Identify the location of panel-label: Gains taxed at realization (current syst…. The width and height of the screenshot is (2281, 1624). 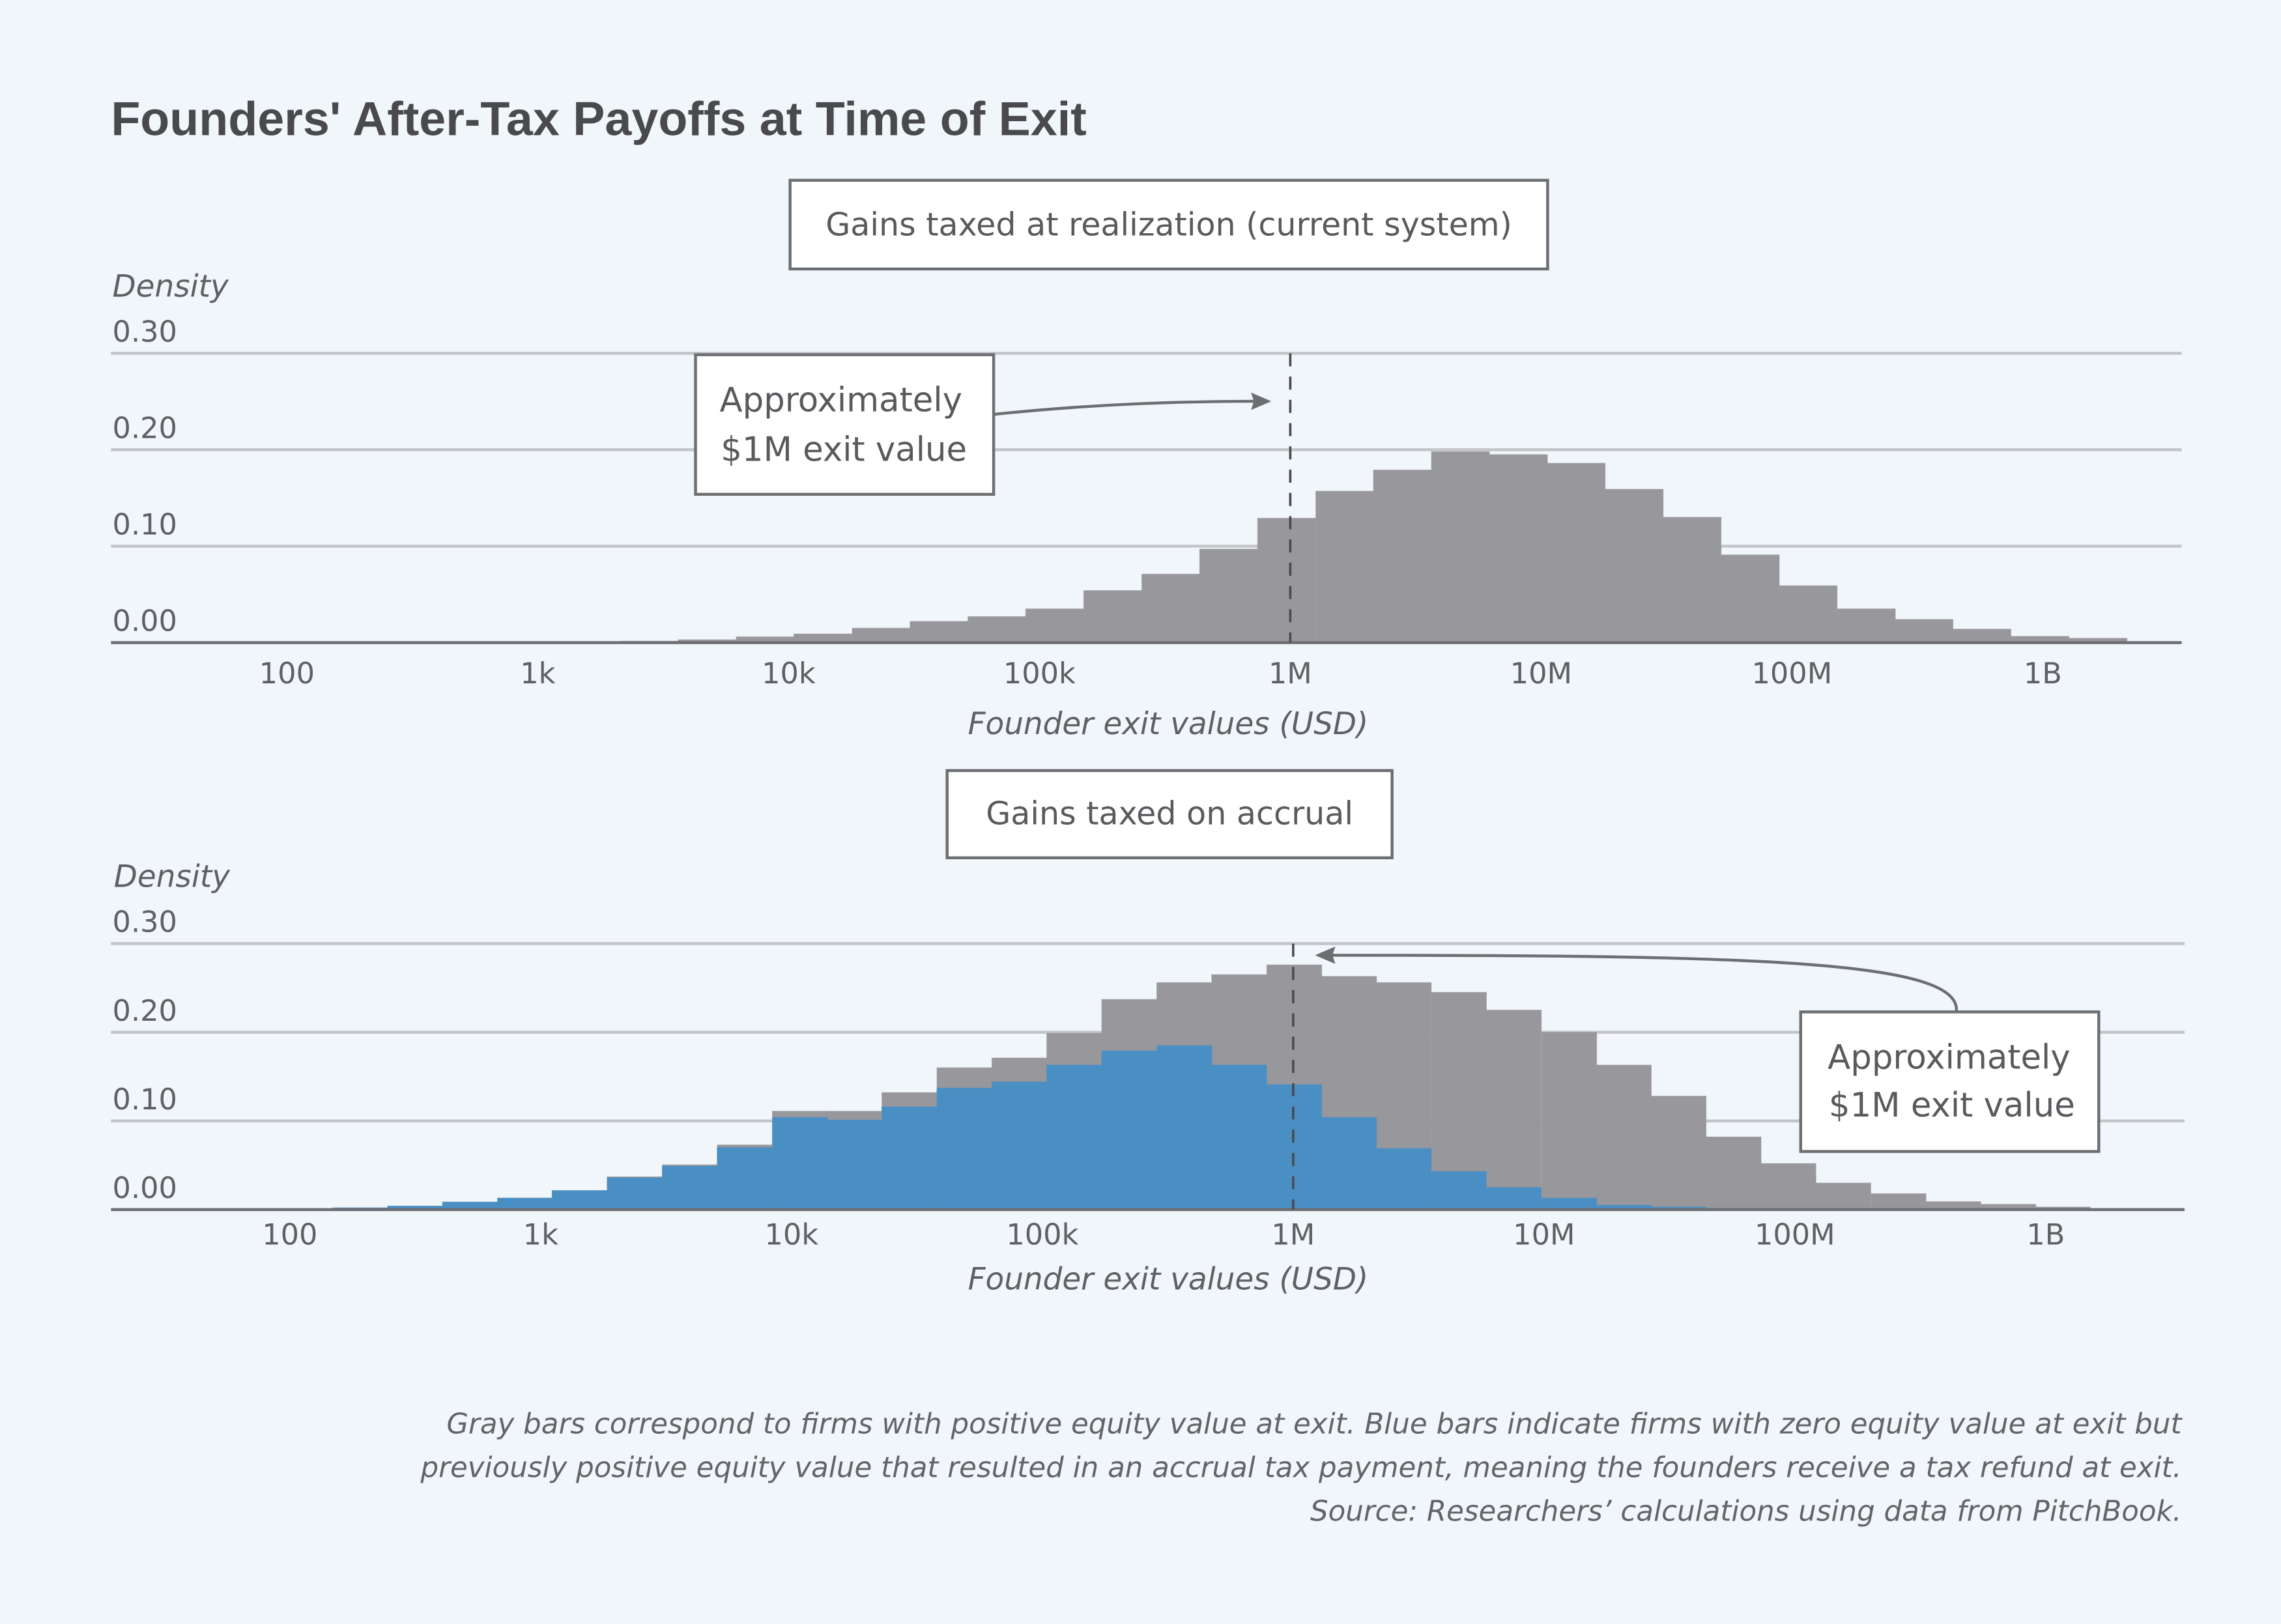
(1168, 225).